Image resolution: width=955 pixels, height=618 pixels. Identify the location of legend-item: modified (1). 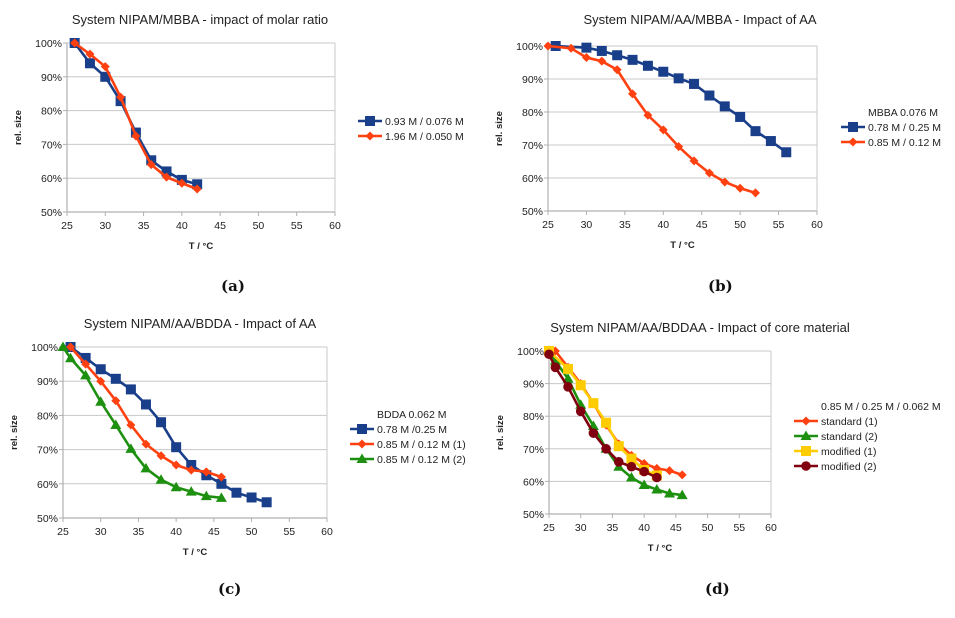
(835, 452).